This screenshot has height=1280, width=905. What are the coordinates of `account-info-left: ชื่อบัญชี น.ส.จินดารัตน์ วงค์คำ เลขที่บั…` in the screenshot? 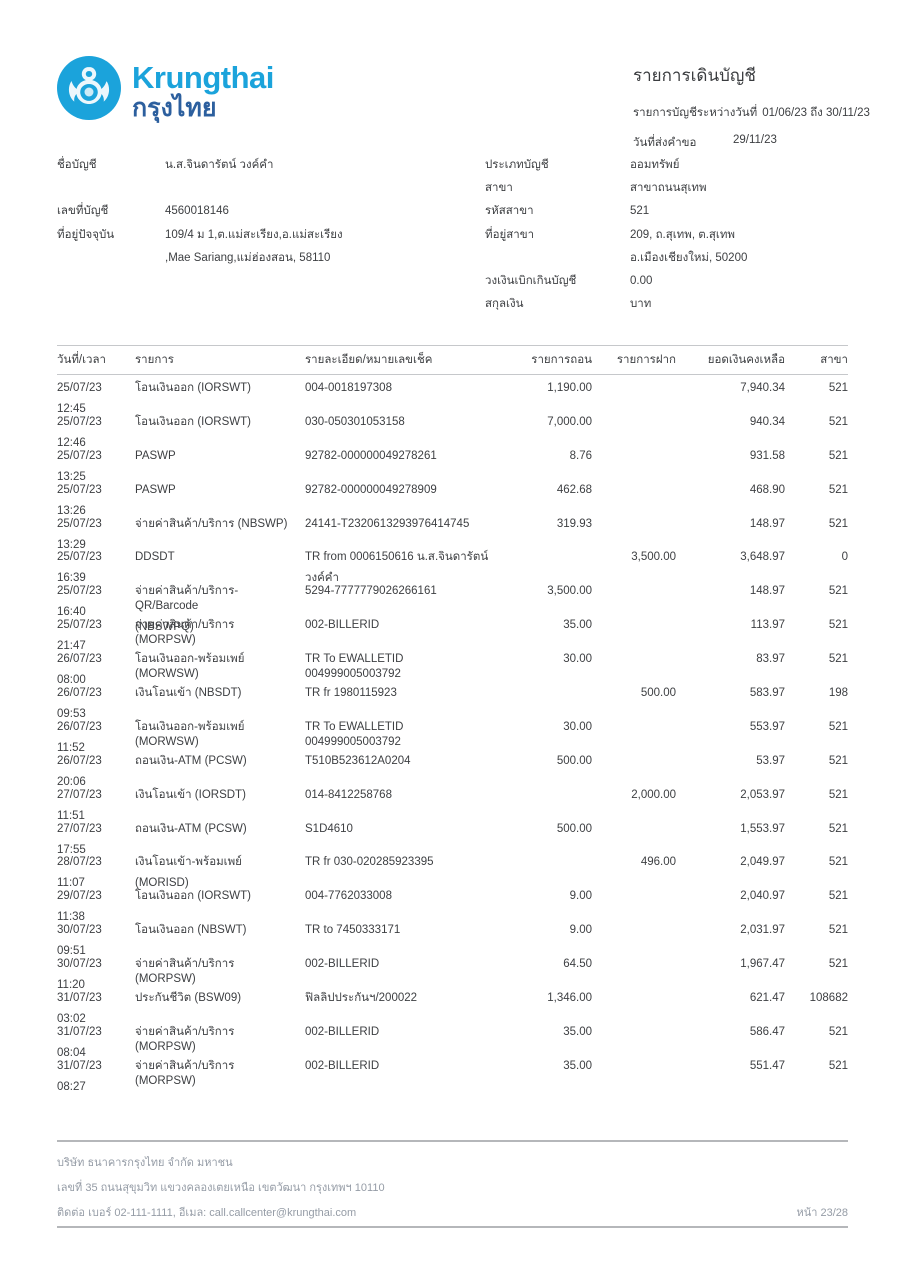 It's located at (271, 239).